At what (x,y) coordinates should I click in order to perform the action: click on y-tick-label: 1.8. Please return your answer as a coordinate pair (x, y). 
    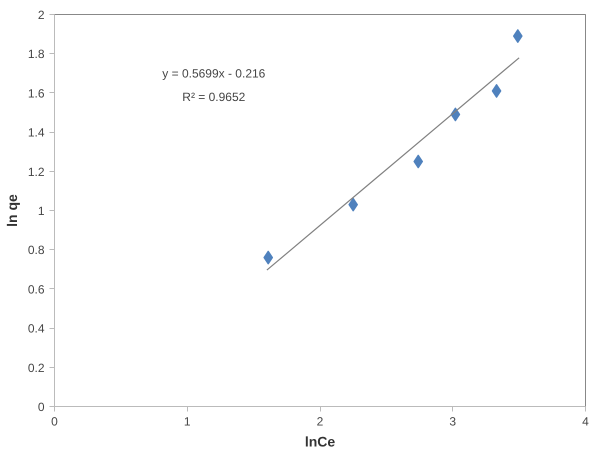
    Looking at the image, I should click on (36, 54).